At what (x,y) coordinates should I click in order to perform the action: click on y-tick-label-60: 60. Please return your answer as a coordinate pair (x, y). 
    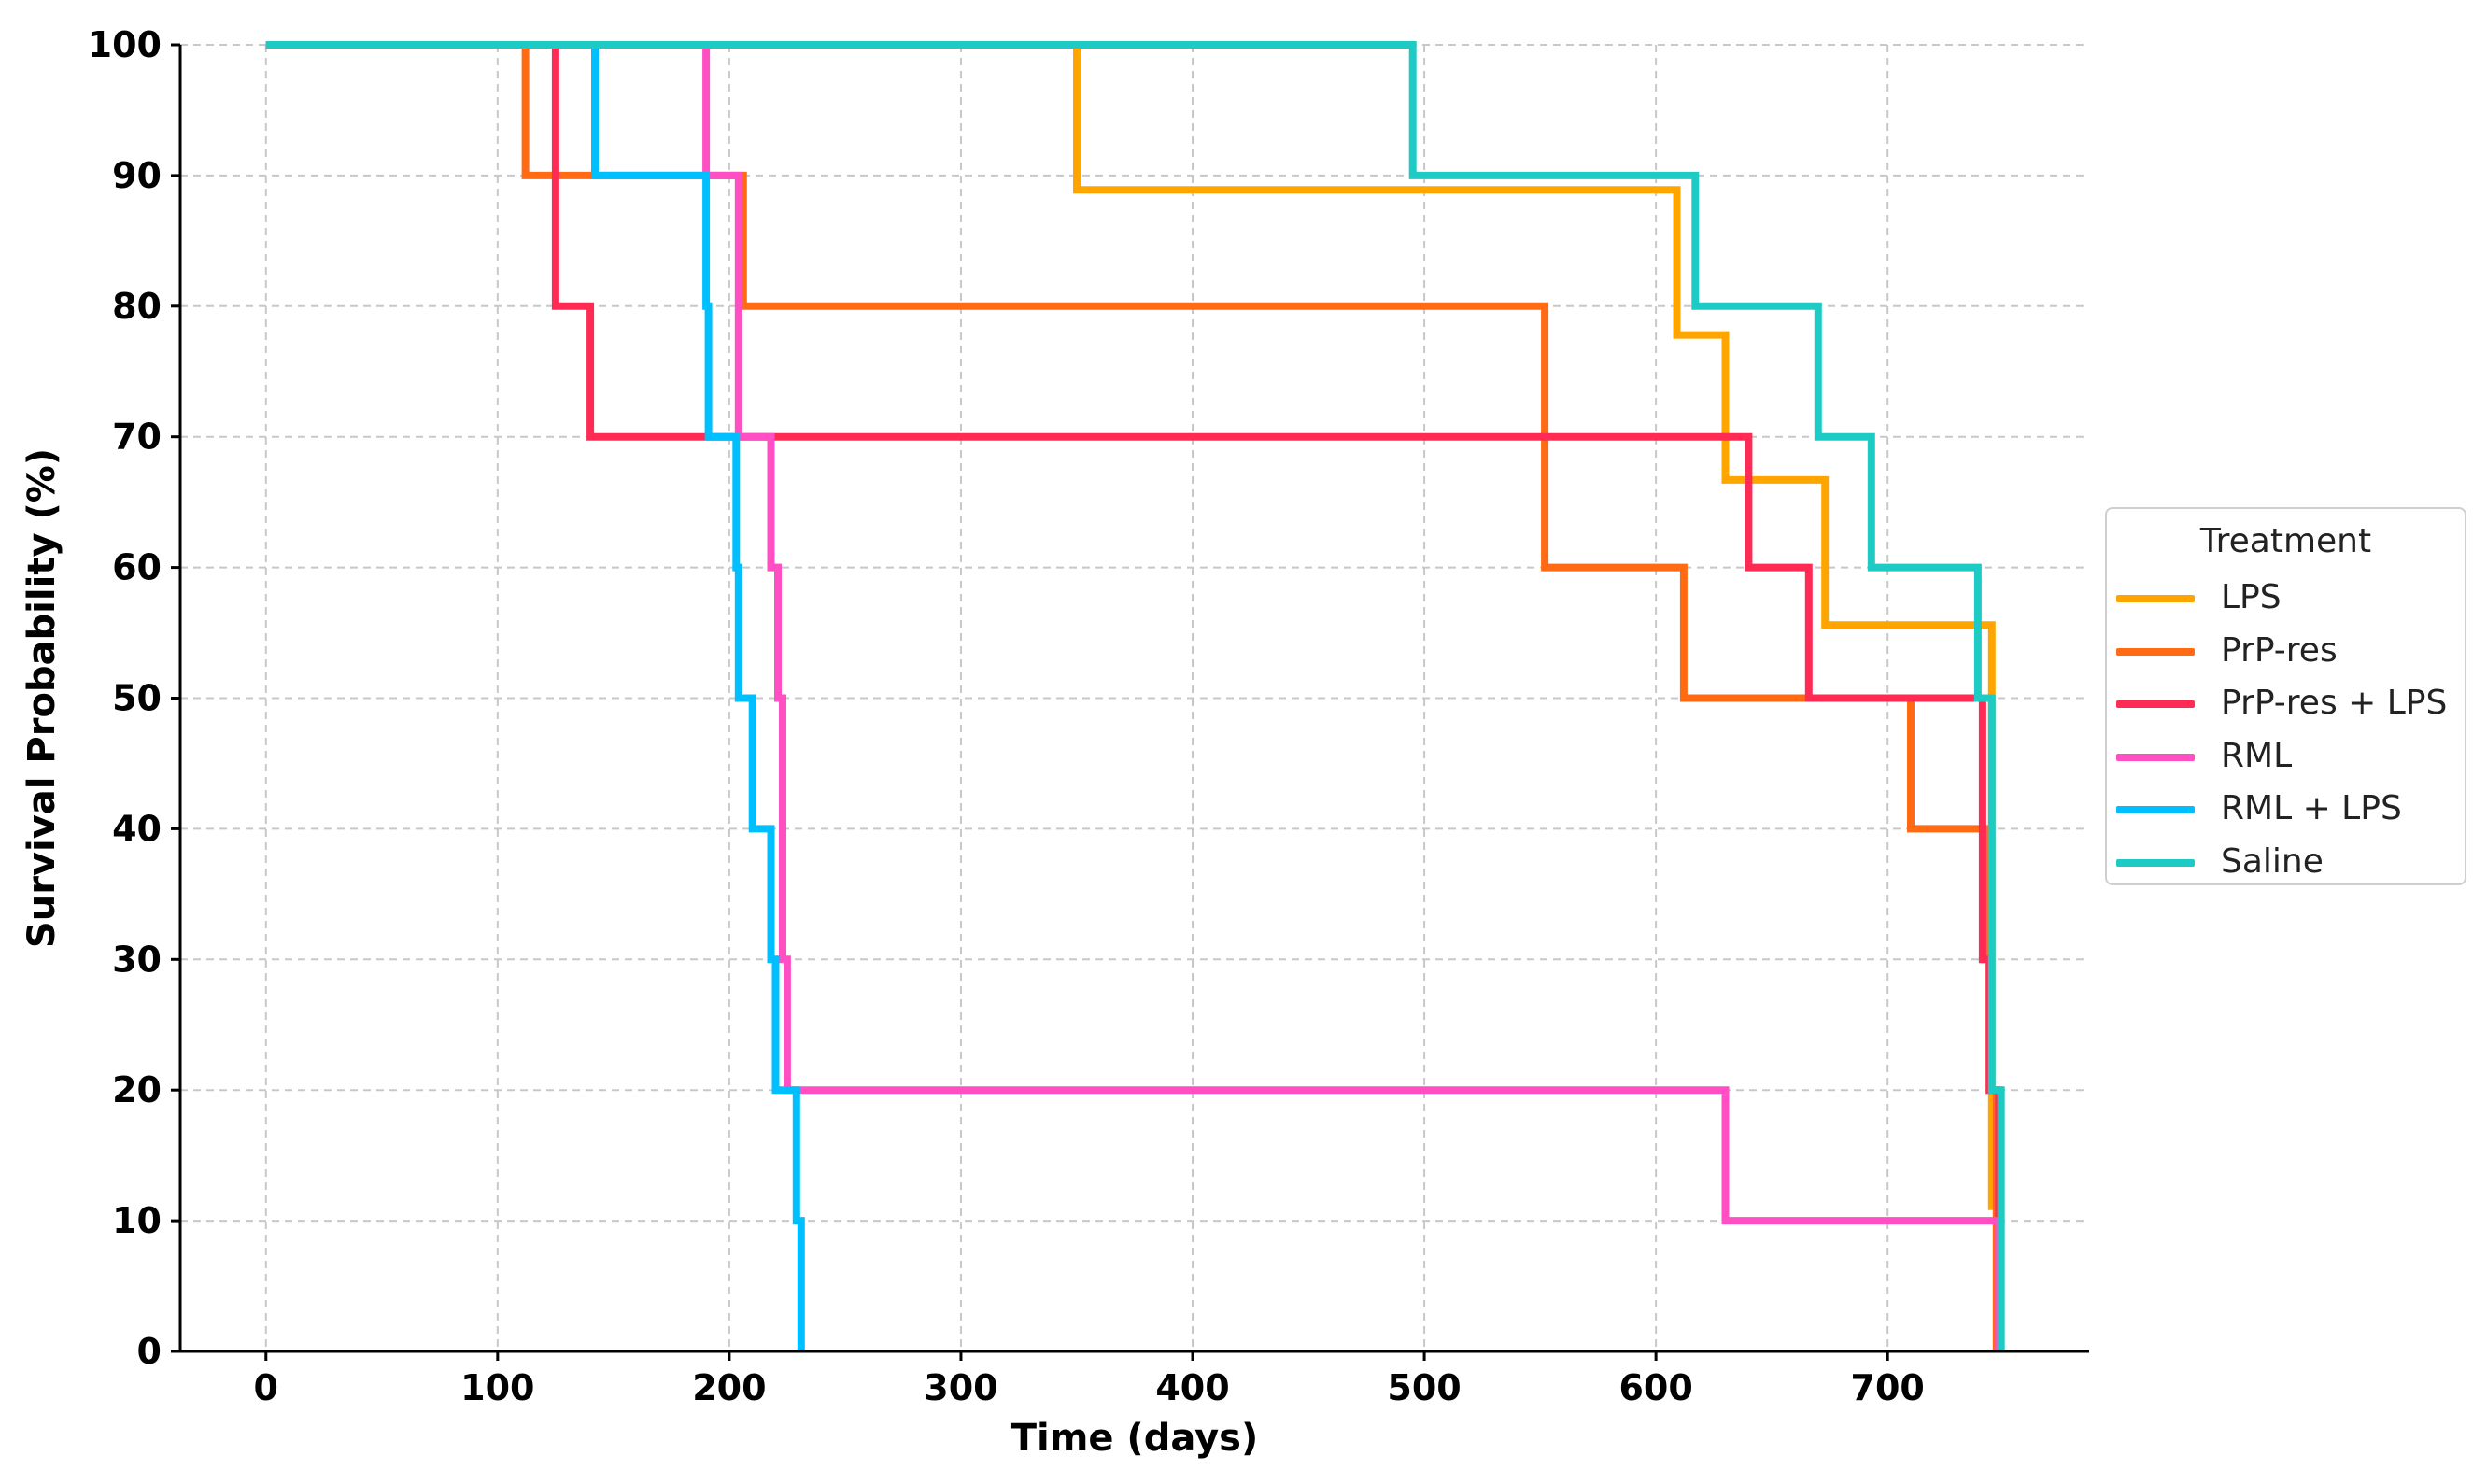
    Looking at the image, I should click on (137, 567).